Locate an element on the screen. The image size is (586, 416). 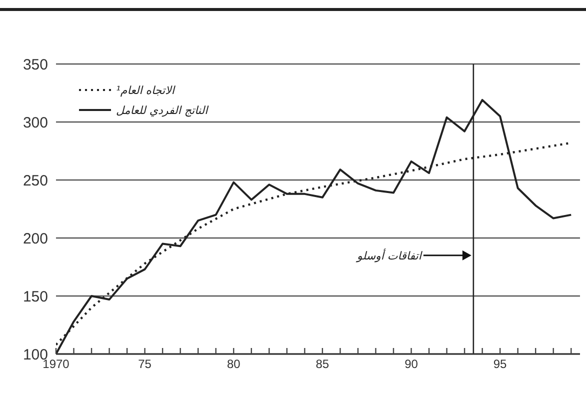
ref-line-label: اتفاقات أوسلو is located at coordinates (389, 255).